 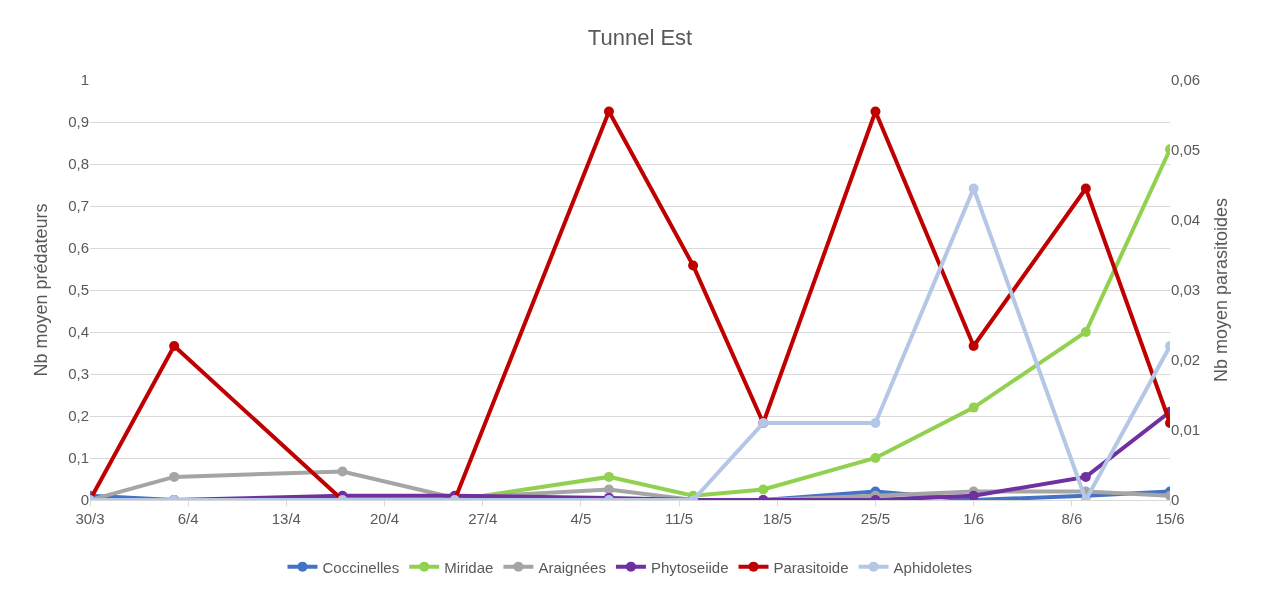 I want to click on y2-tick-label: 0,02, so click(x=1186, y=360).